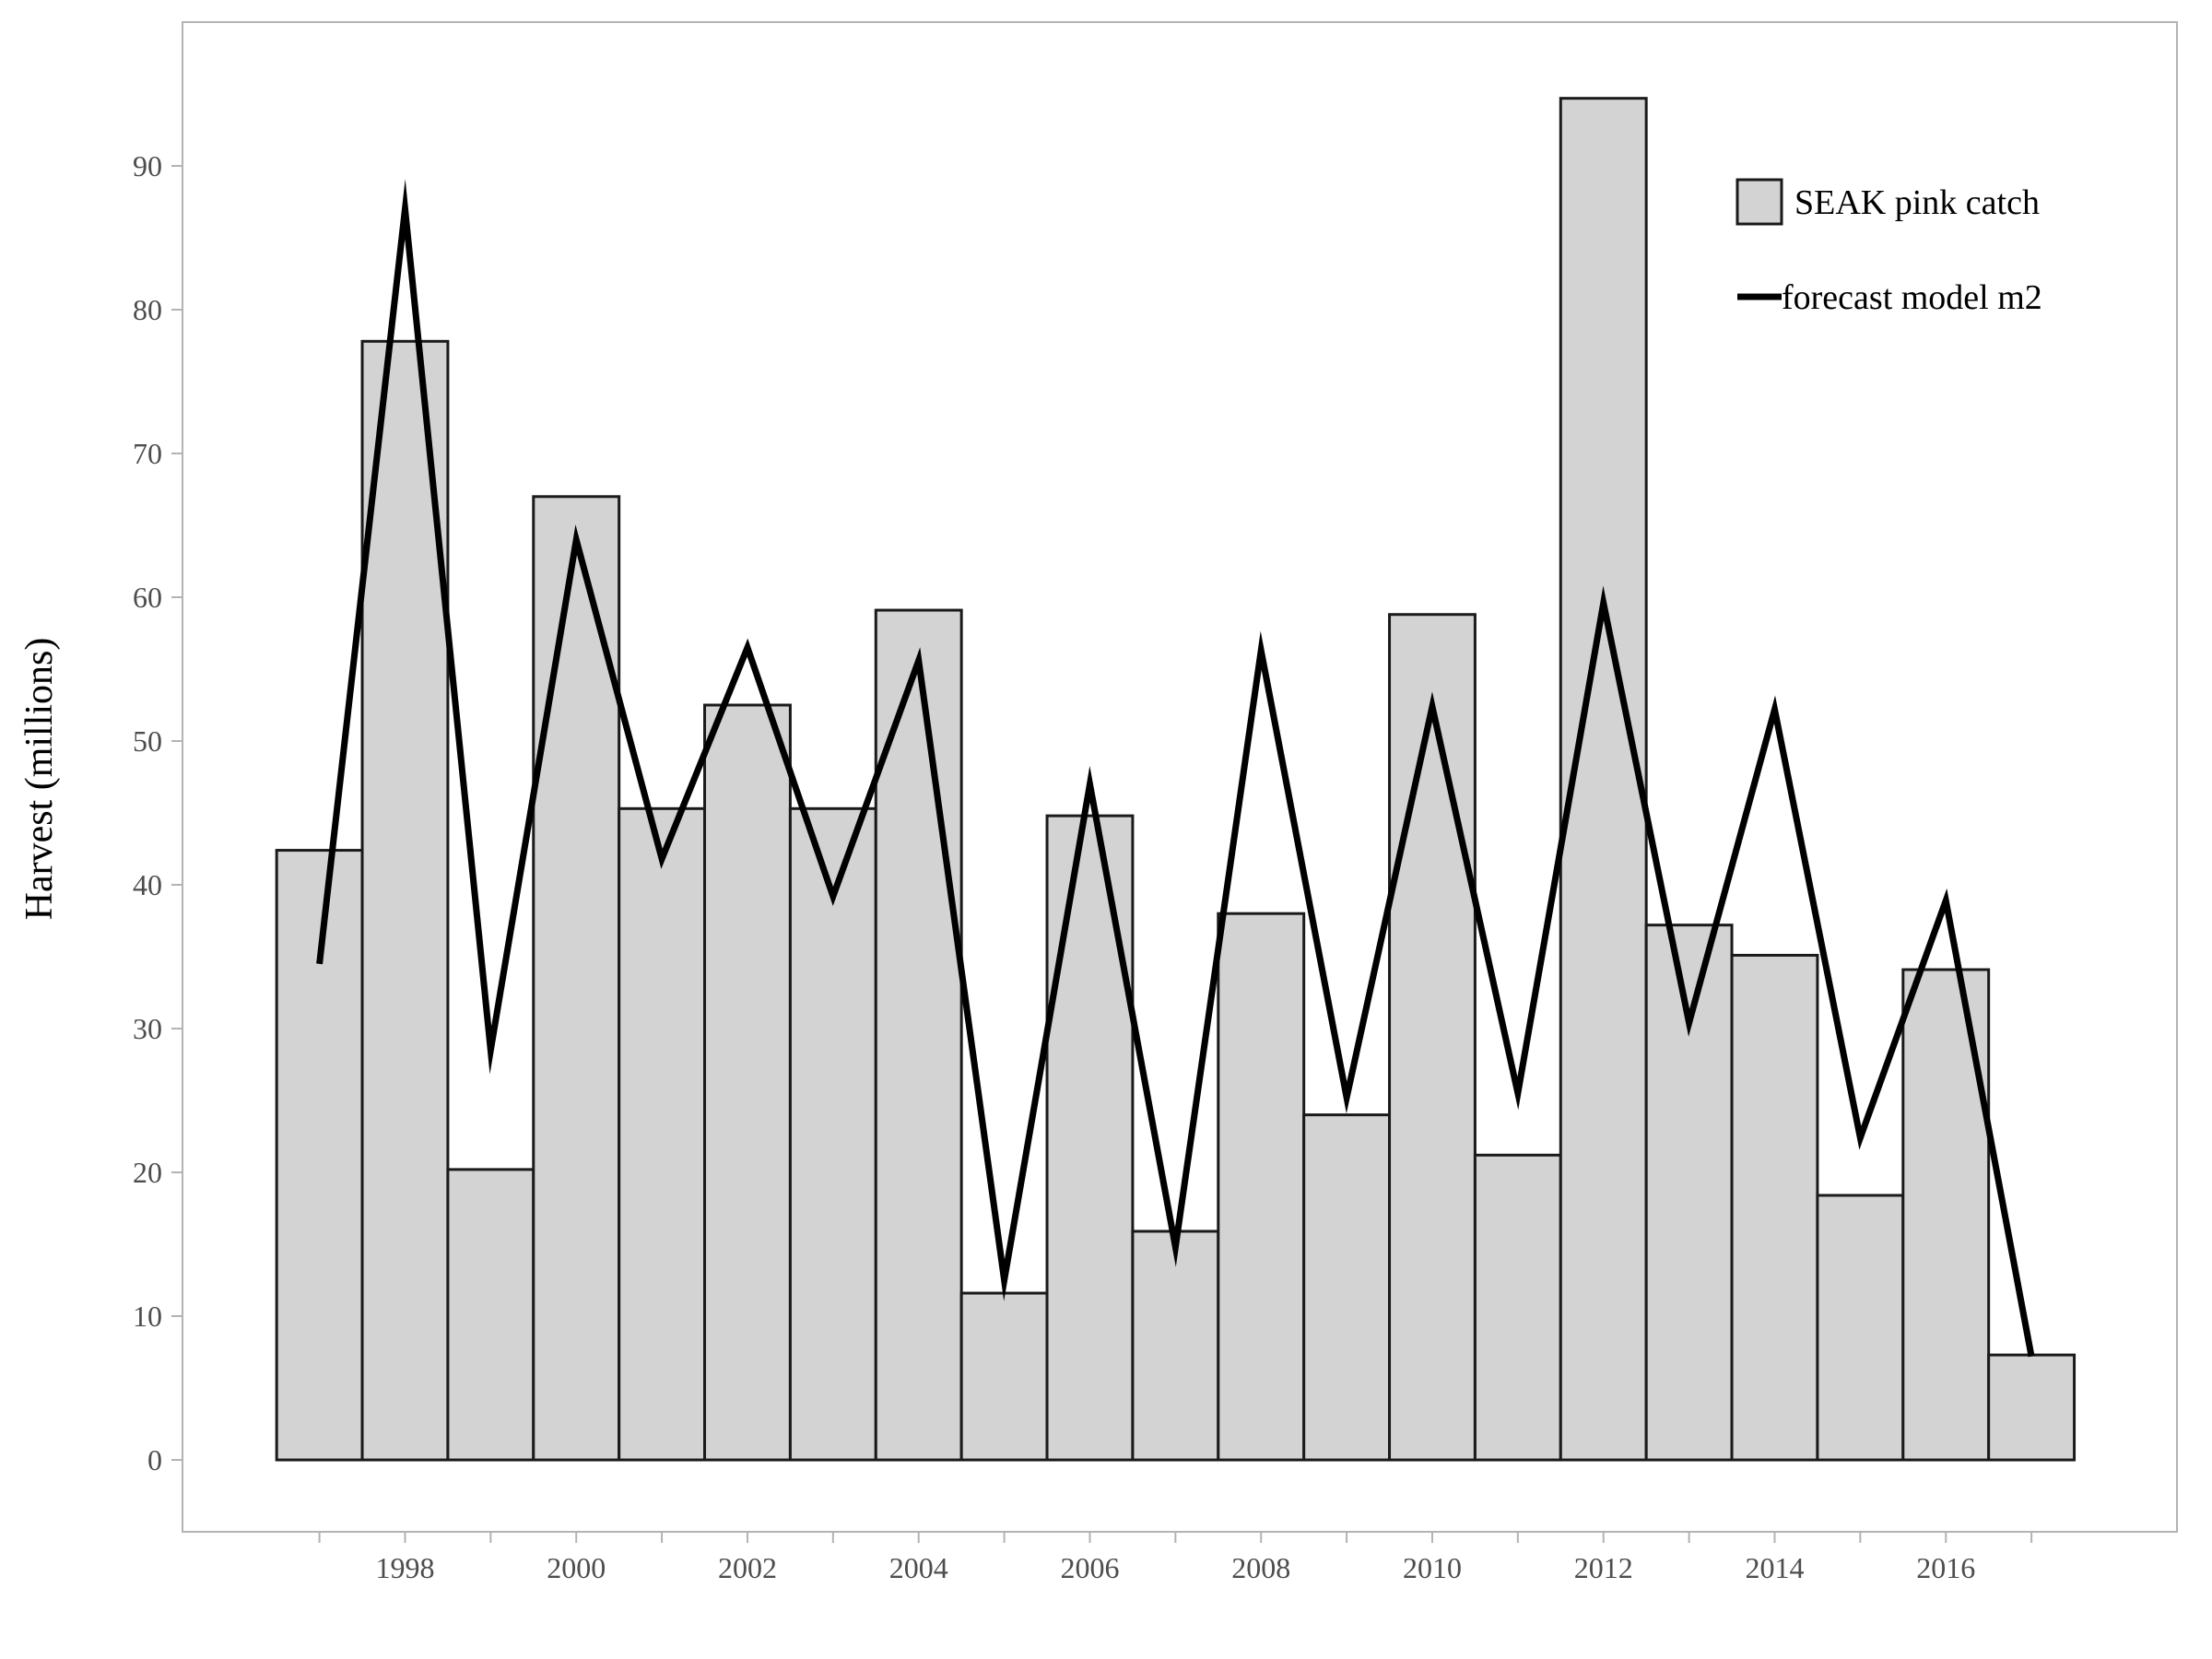 The image size is (2212, 1659). Describe the element at coordinates (1945, 1567) in the screenshot. I see `x-tick-label-2016: 2016` at that location.